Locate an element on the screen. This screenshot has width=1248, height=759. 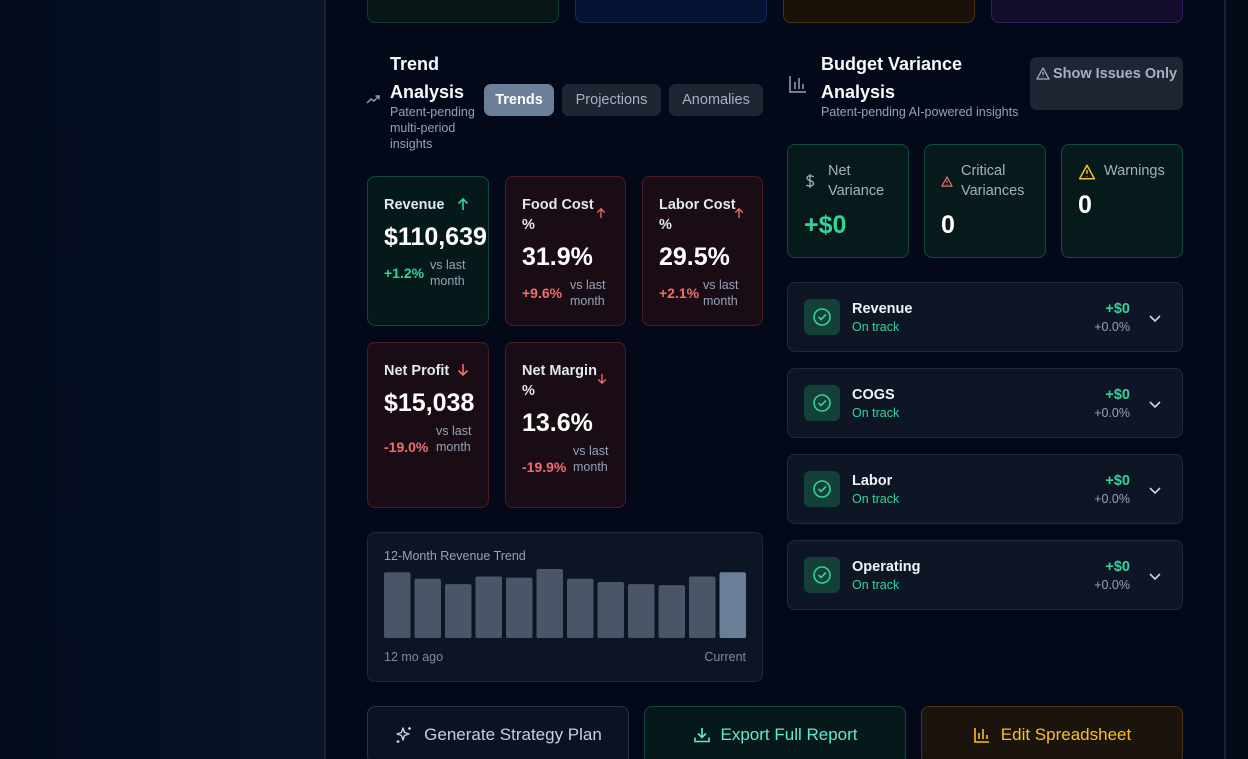
metric-card-revenue: Revenue $110,639 +1.2% vs last month is located at coordinates (428, 251).